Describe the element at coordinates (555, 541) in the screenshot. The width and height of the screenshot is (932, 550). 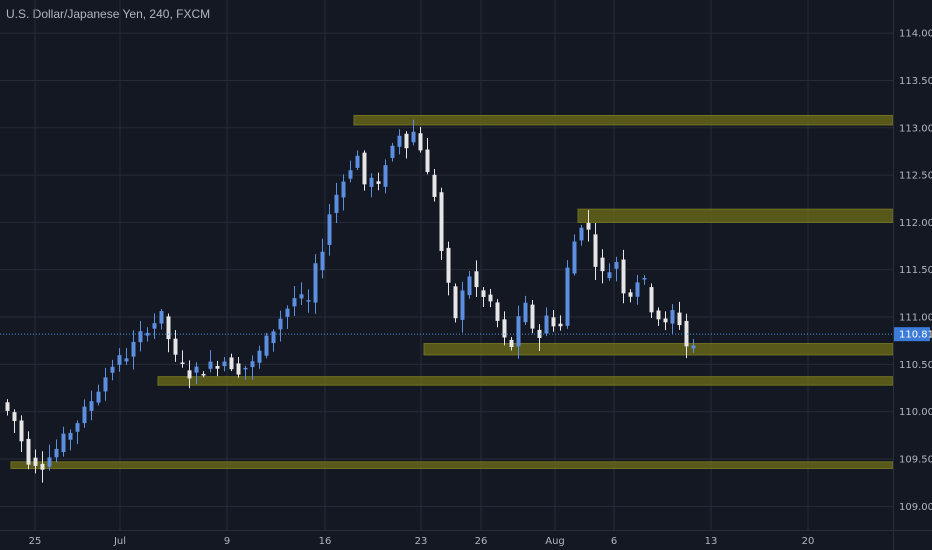
I see `time-tick-label: Aug` at that location.